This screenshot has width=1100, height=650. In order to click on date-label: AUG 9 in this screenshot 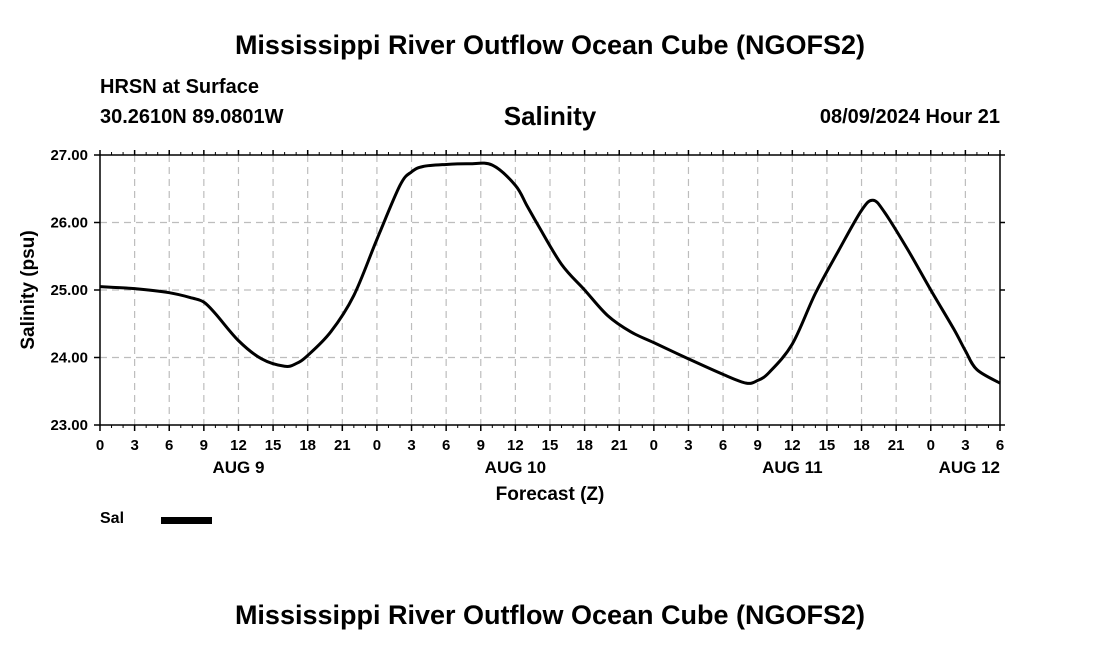, I will do `click(238, 467)`.